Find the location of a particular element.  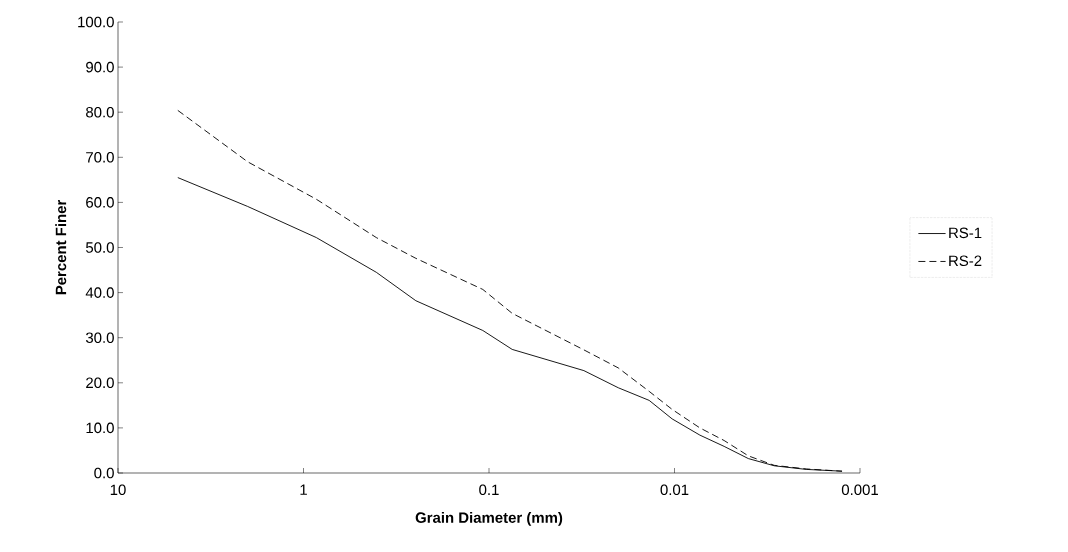

x-tick-label: 1 is located at coordinates (303, 489).